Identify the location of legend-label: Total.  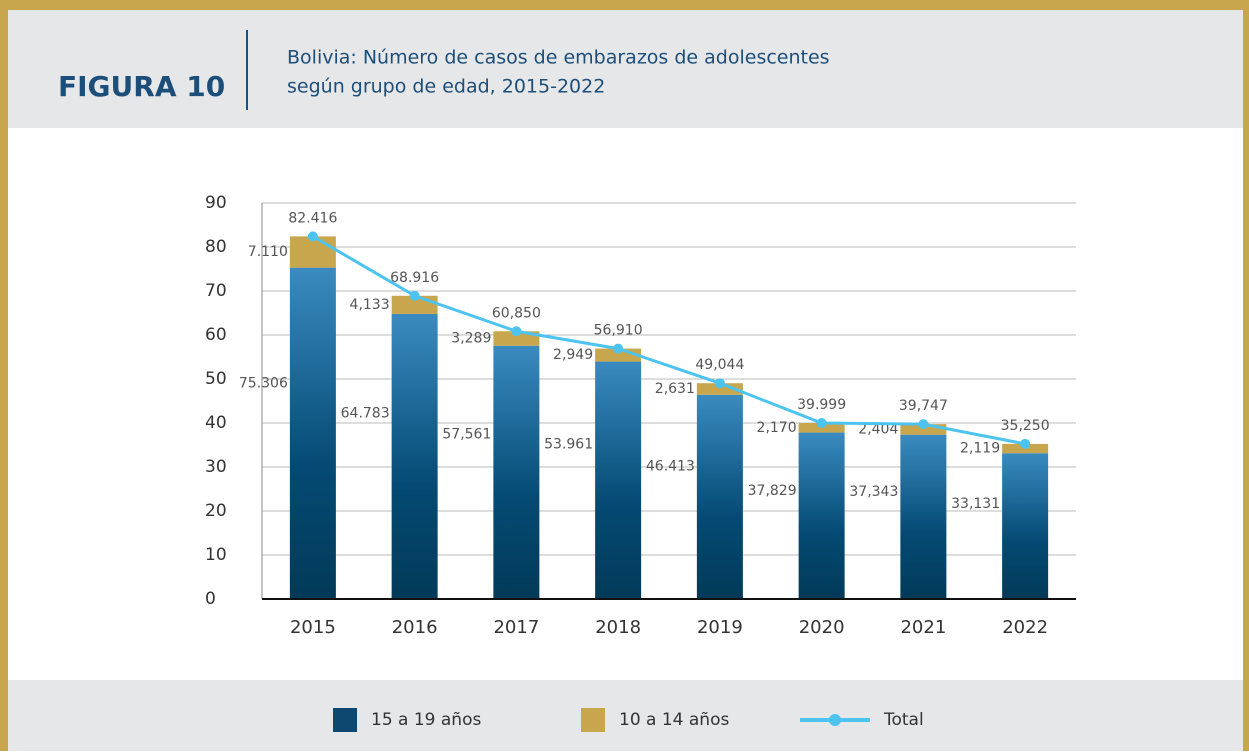
(903, 720).